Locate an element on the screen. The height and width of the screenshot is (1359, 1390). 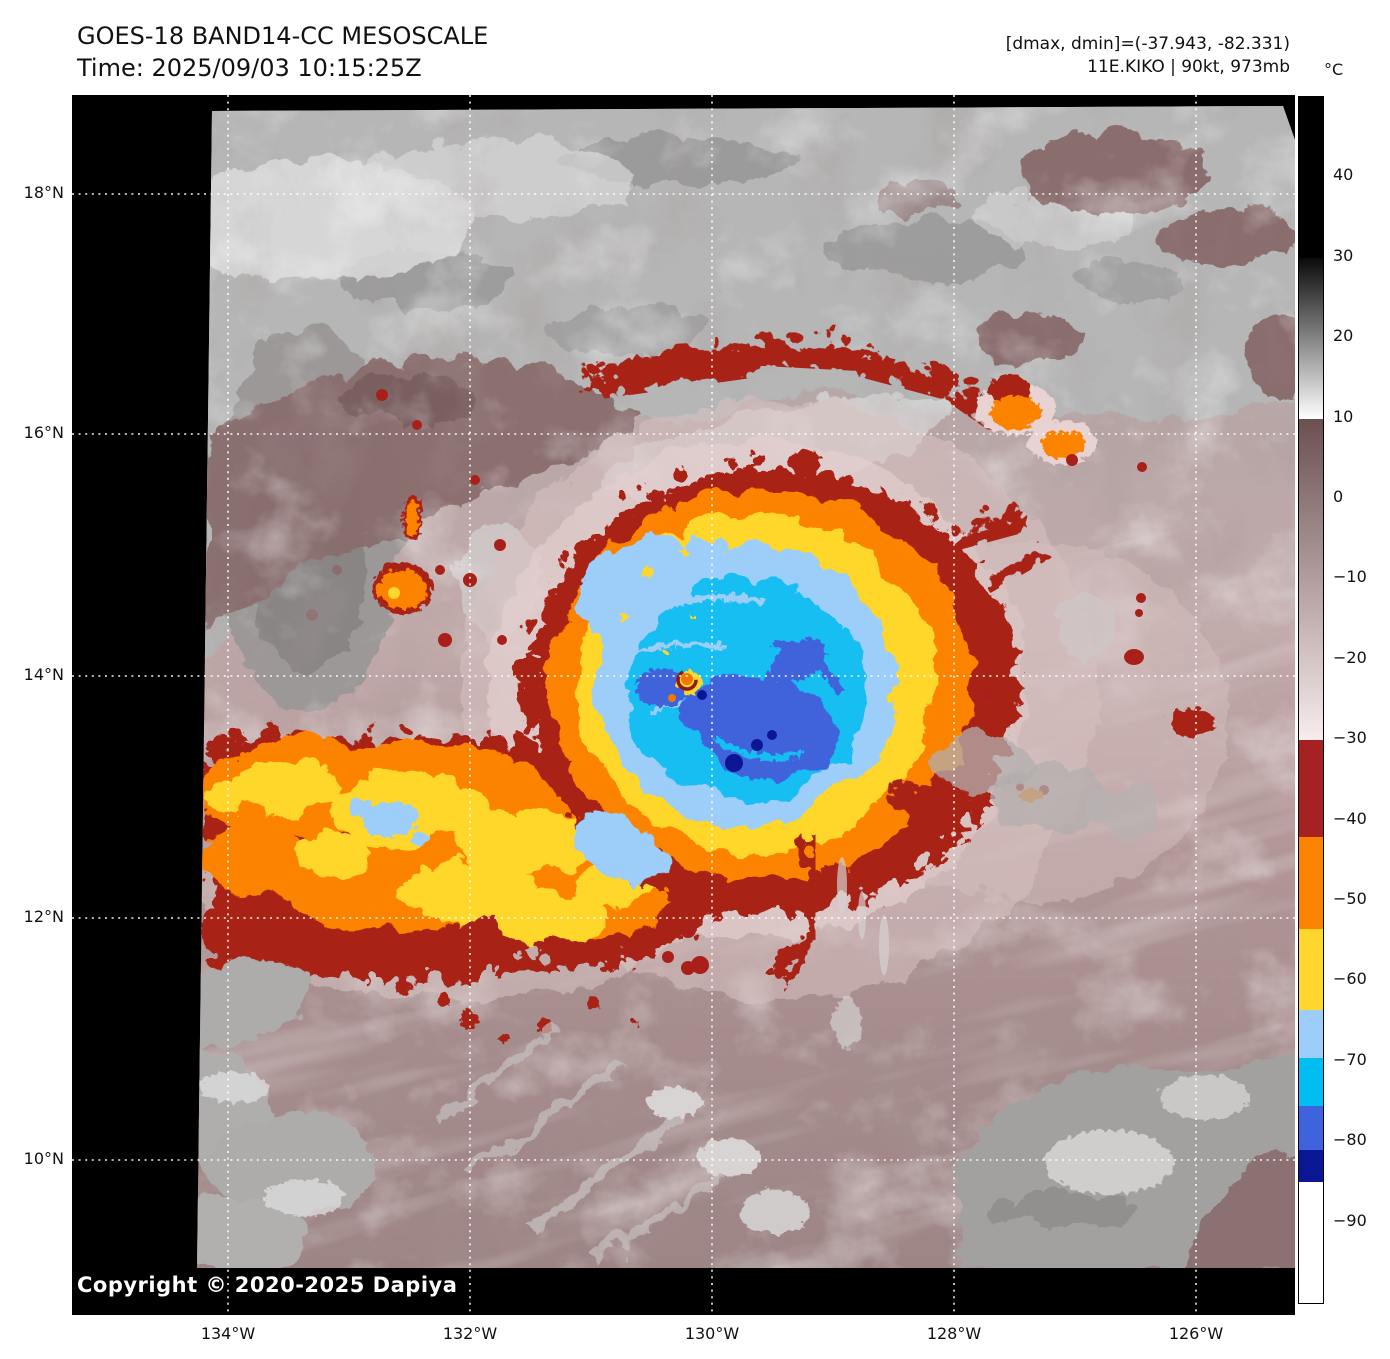
colorbar-tick-label: −70 is located at coordinates (1350, 1059).